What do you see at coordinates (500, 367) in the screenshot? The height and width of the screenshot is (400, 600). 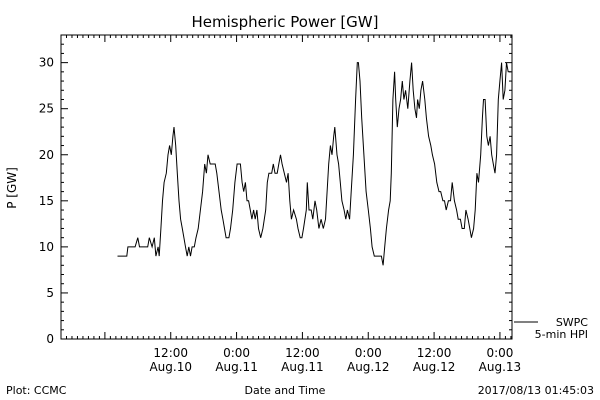 I see `x-tick-date-label: Aug.13` at bounding box center [500, 367].